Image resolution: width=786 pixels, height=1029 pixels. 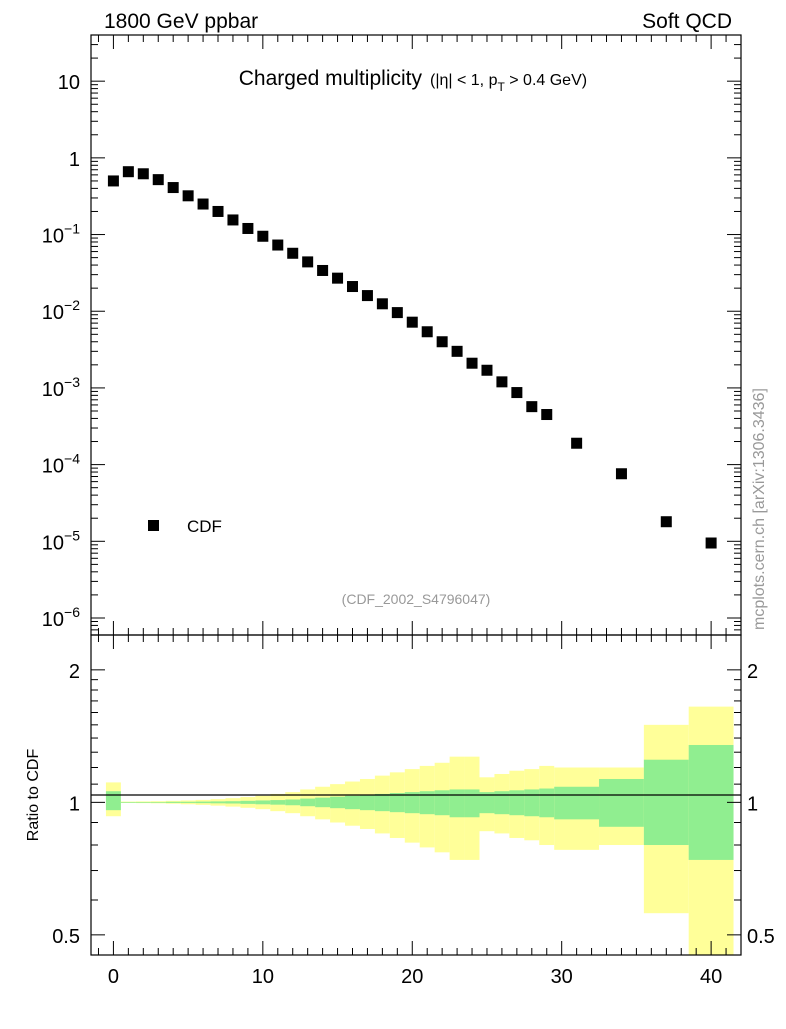 What do you see at coordinates (711, 977) in the screenshot?
I see `x-tick-label: 40` at bounding box center [711, 977].